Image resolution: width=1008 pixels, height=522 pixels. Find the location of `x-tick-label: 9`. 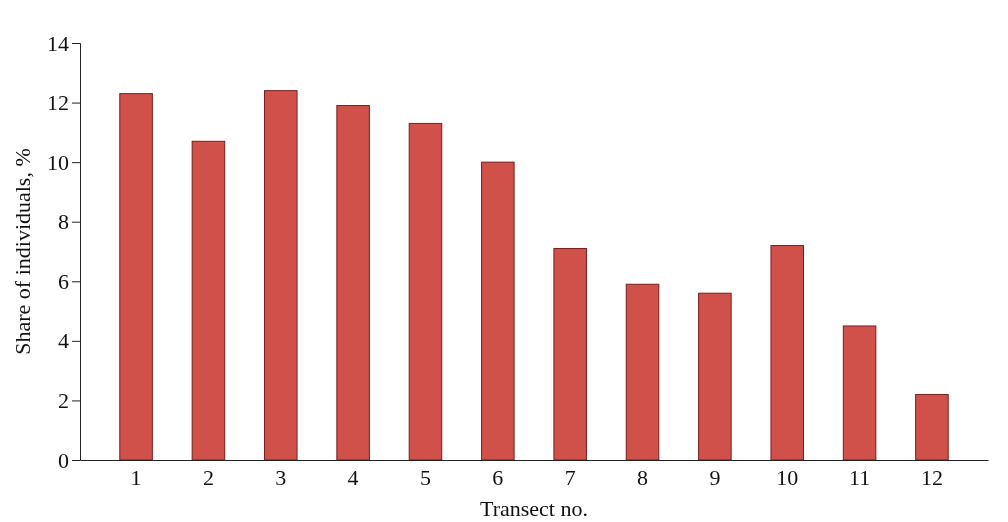

x-tick-label: 9 is located at coordinates (715, 477).